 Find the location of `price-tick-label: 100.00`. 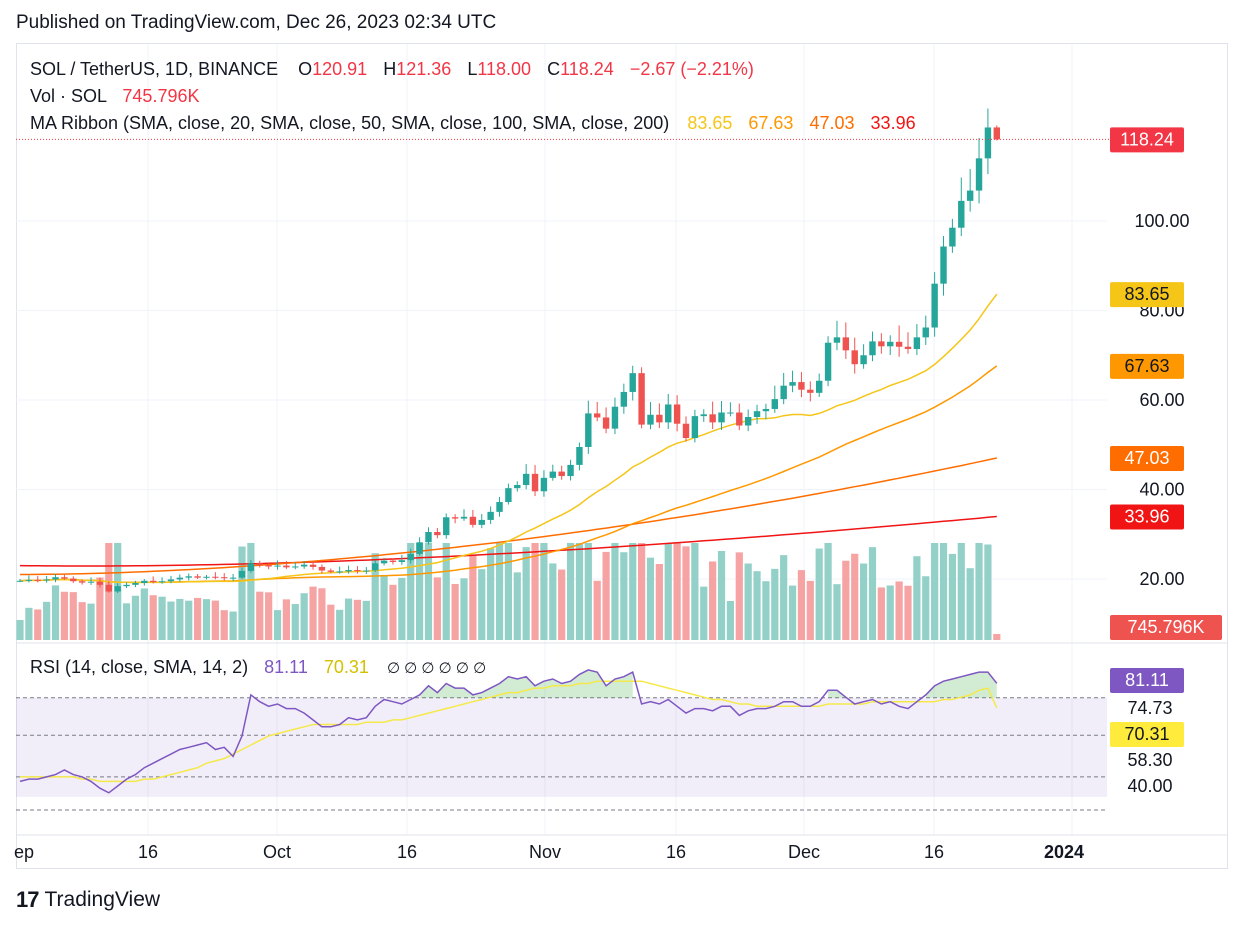

price-tick-label: 100.00 is located at coordinates (1161, 221).